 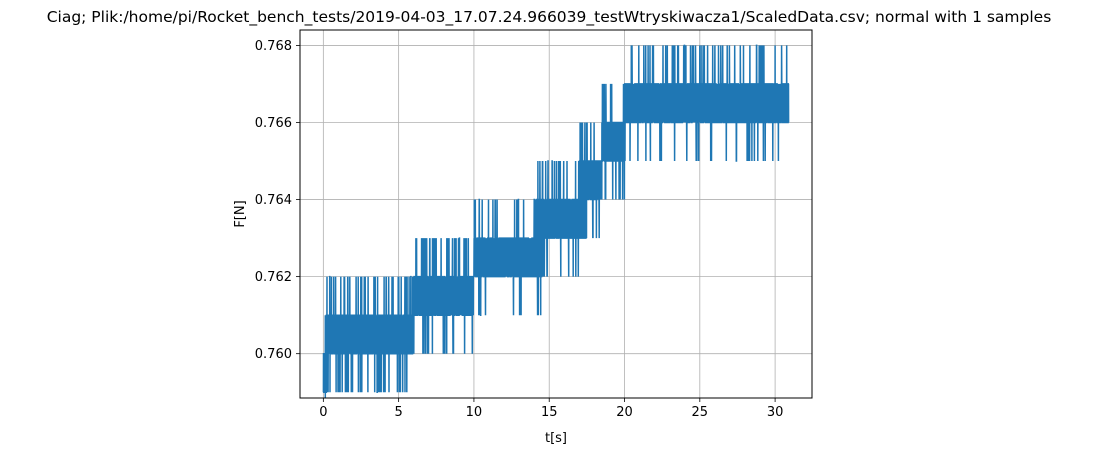 I want to click on y-tick-label: 0.760, so click(x=273, y=354).